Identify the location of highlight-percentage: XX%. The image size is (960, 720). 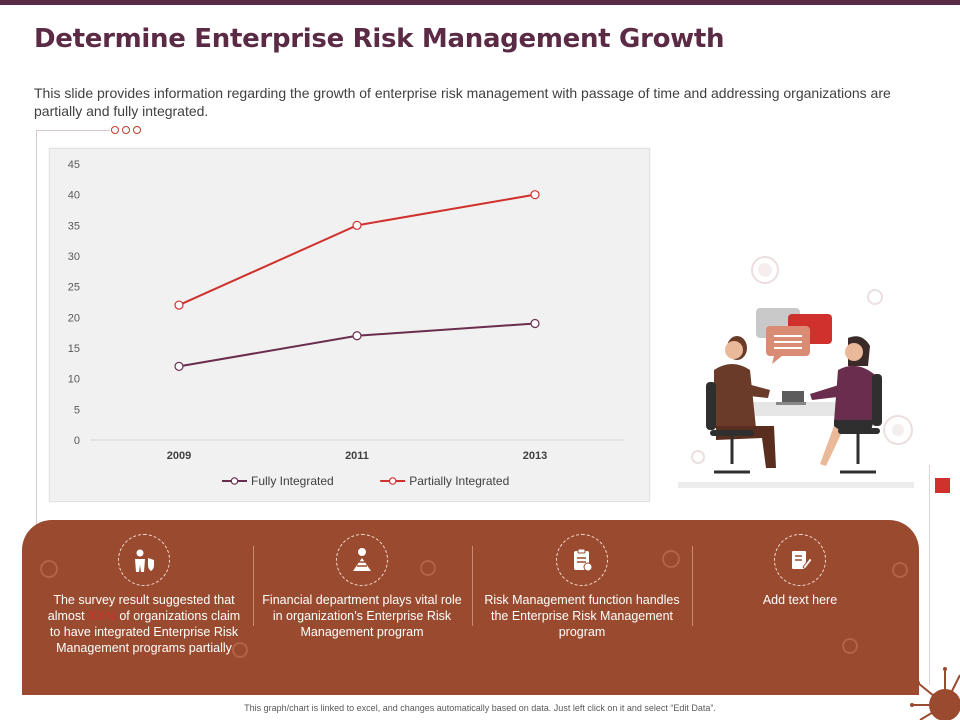
(102, 616).